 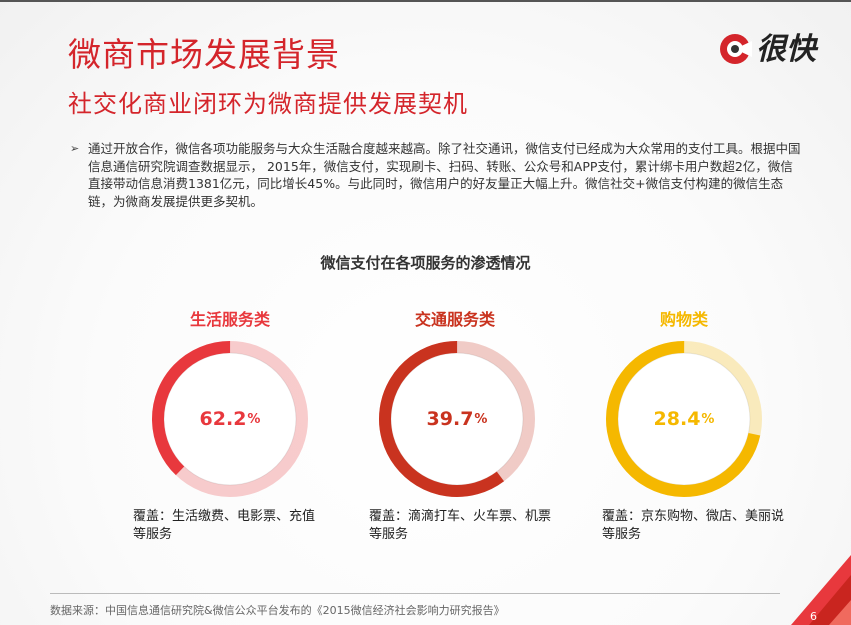 What do you see at coordinates (229, 319) in the screenshot?
I see `ring-title-life-services: 生活服务类` at bounding box center [229, 319].